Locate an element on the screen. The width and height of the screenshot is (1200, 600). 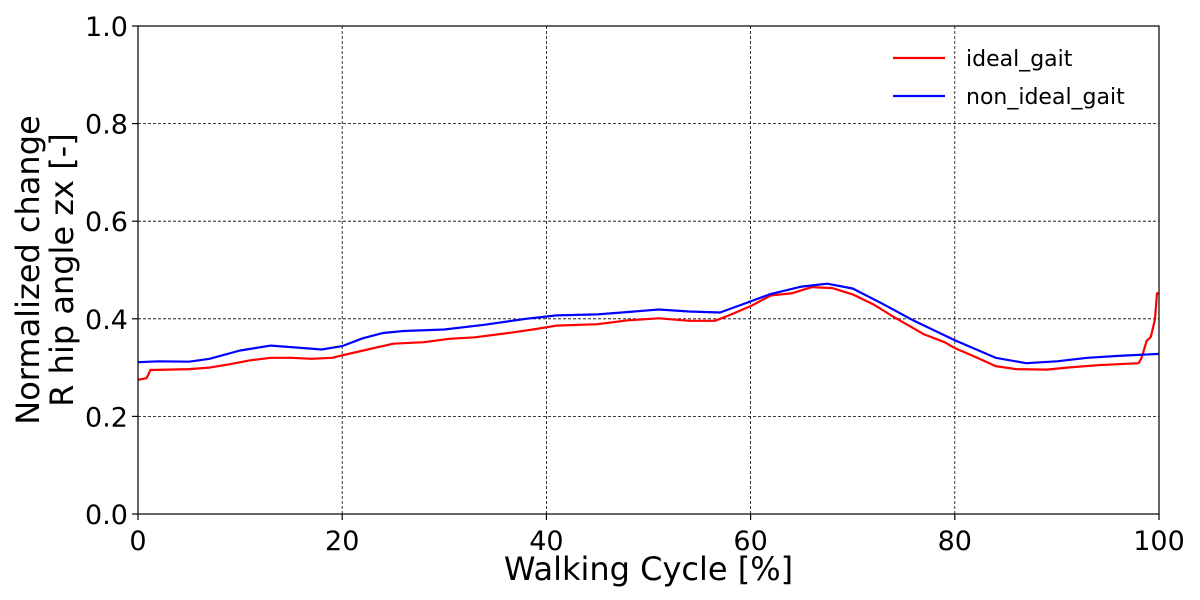
x-tick-label: 80 is located at coordinates (955, 541).